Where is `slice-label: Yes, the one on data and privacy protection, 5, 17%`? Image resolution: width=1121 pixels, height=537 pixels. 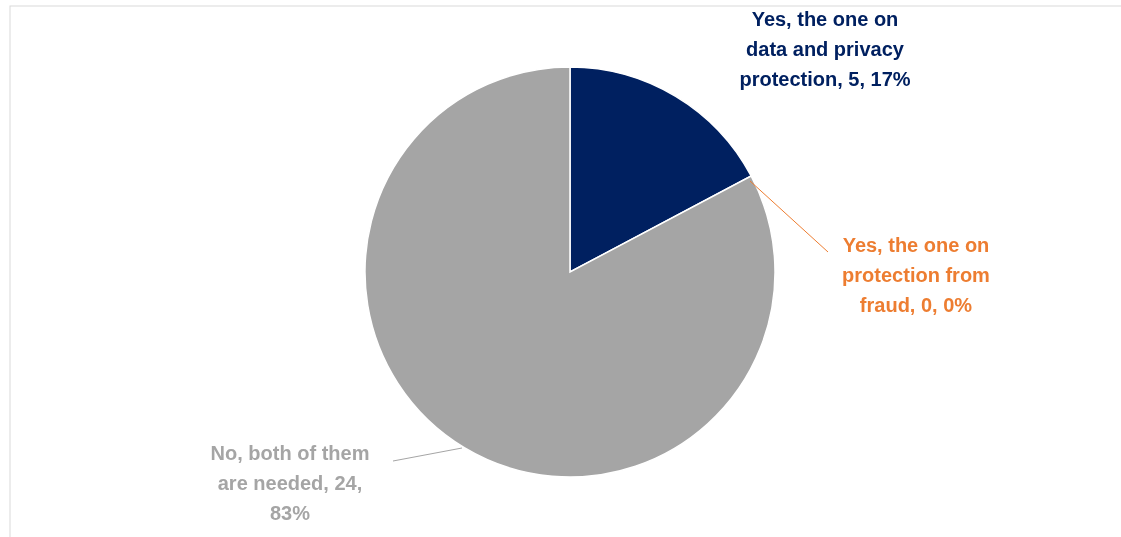 slice-label: Yes, the one on data and privacy protection, 5, 17% is located at coordinates (825, 49).